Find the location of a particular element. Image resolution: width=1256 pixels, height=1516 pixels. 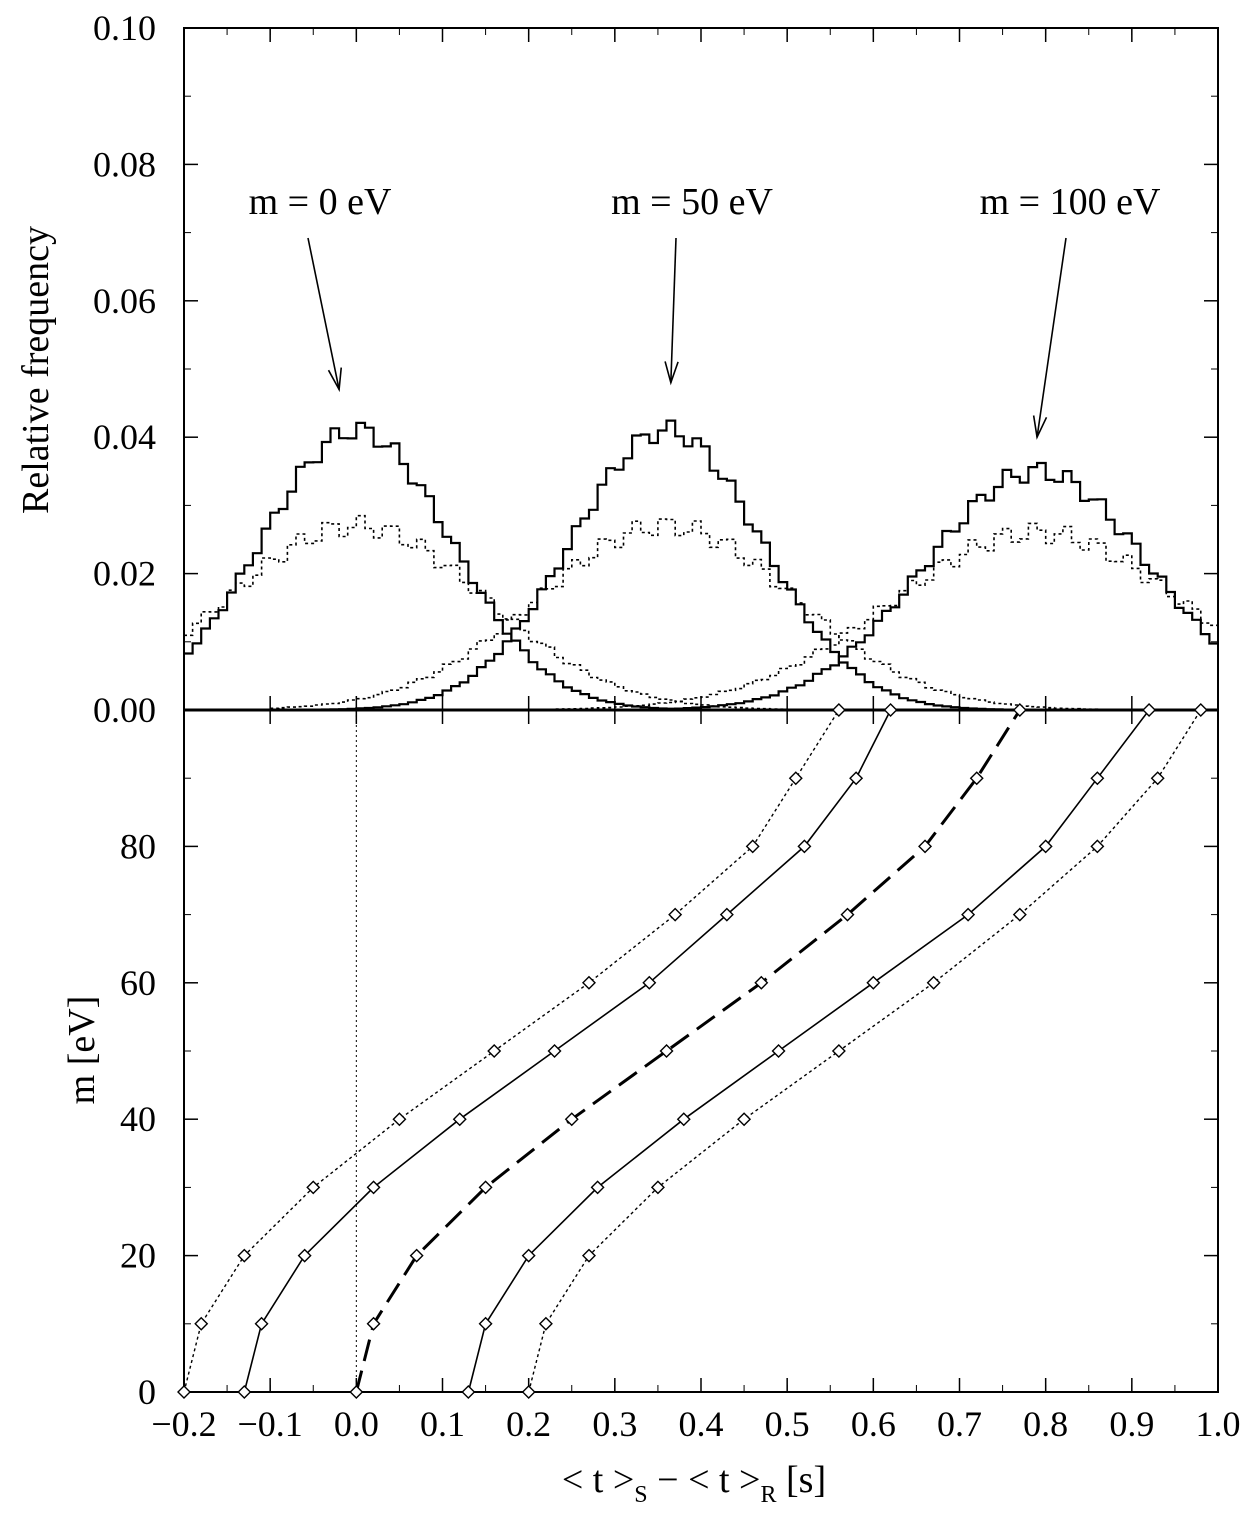

bottom-y-tick-label: 60 is located at coordinates (138, 983).